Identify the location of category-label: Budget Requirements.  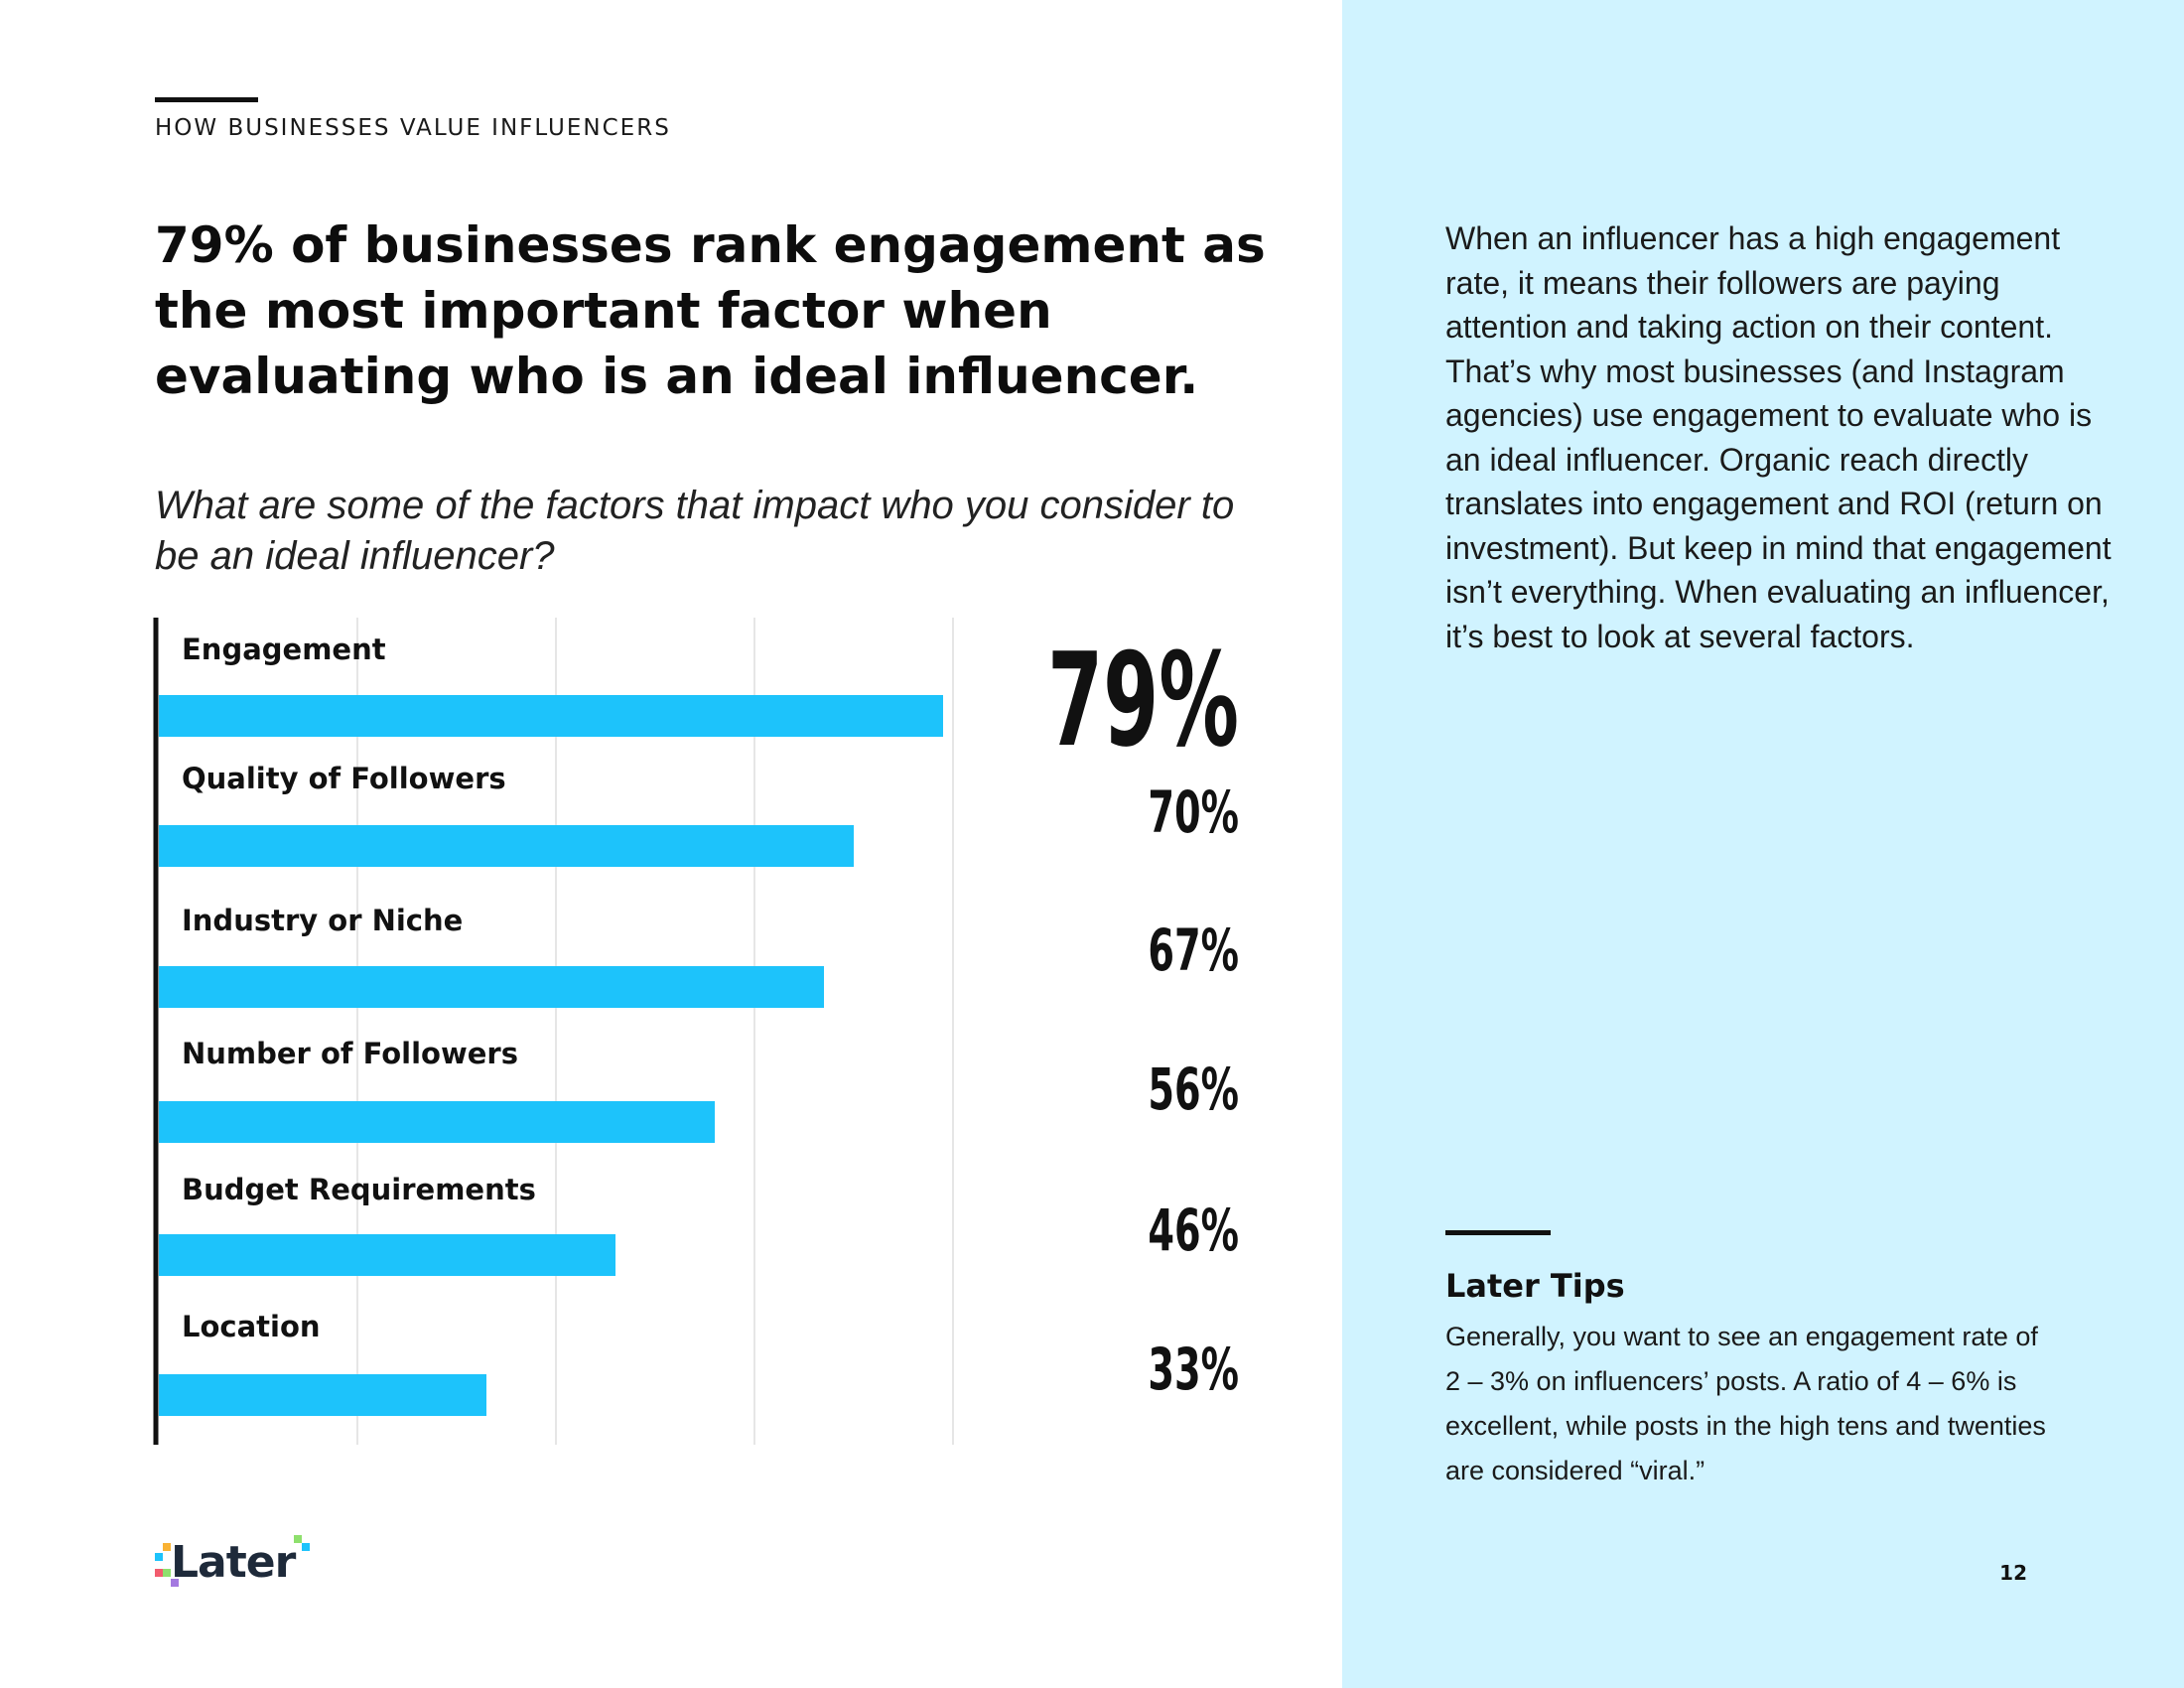
(359, 1189).